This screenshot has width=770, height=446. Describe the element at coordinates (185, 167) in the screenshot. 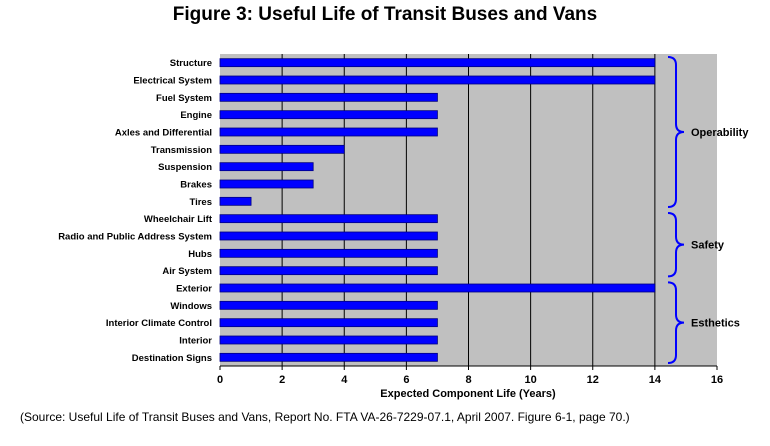

I see `category-label: Suspension` at that location.